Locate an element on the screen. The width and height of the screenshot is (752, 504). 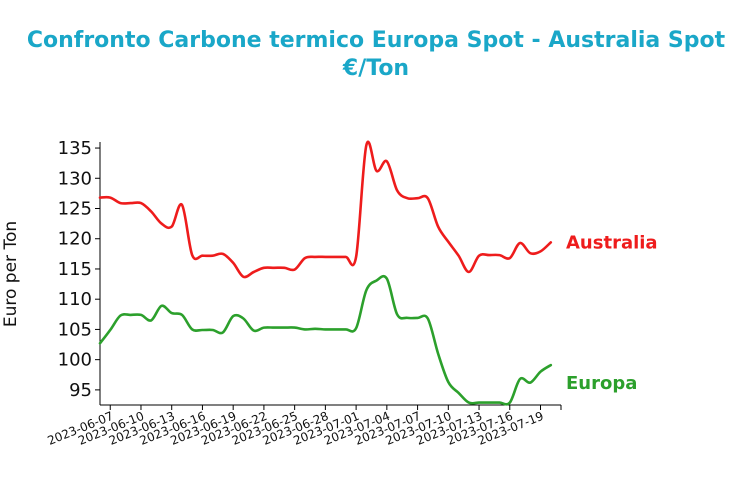
series-label-europa: Europa is located at coordinates (601, 383).